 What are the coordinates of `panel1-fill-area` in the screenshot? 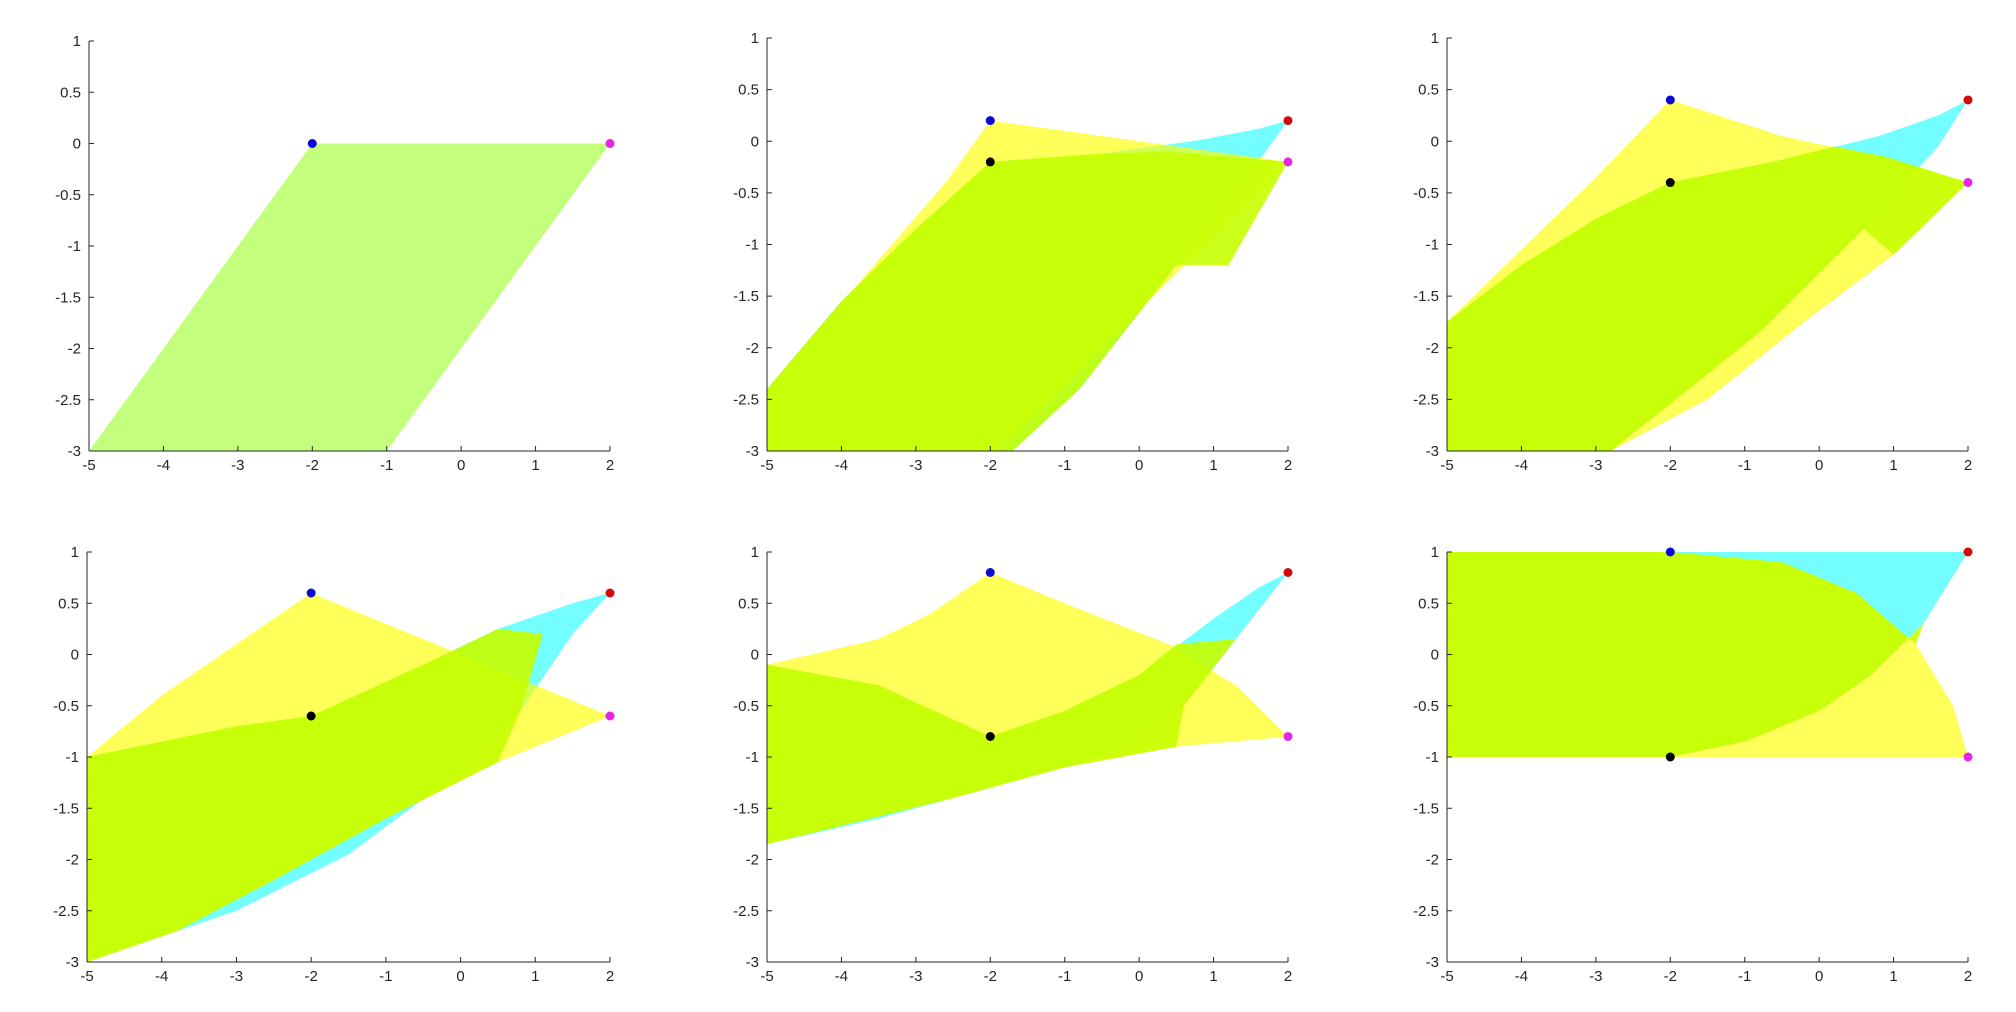 It's located at (349, 297).